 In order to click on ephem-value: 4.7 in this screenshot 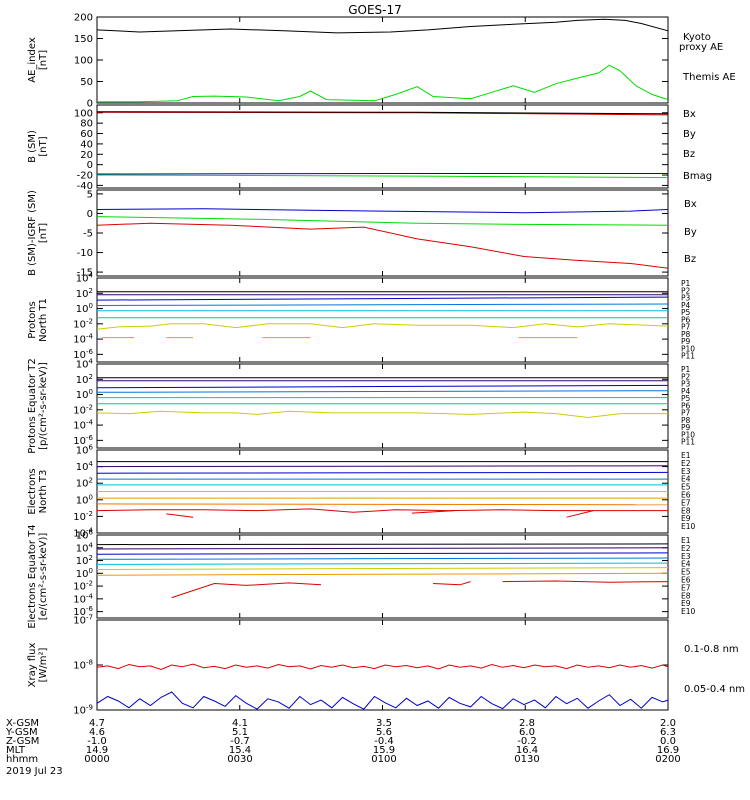, I will do `click(97, 723)`.